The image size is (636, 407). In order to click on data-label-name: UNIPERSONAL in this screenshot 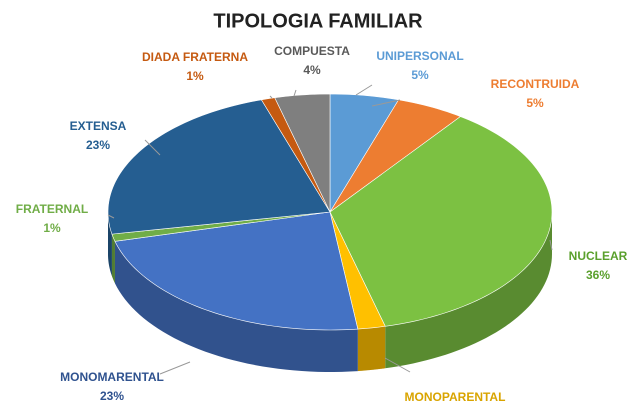, I will do `click(419, 56)`.